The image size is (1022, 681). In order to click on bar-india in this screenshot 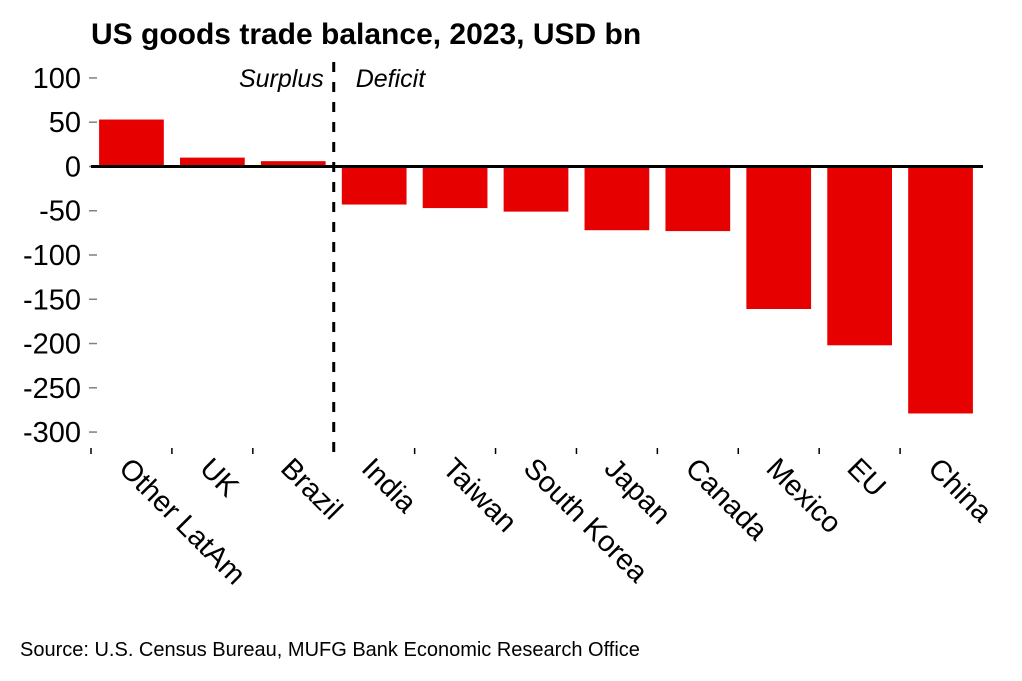, I will do `click(374, 185)`.